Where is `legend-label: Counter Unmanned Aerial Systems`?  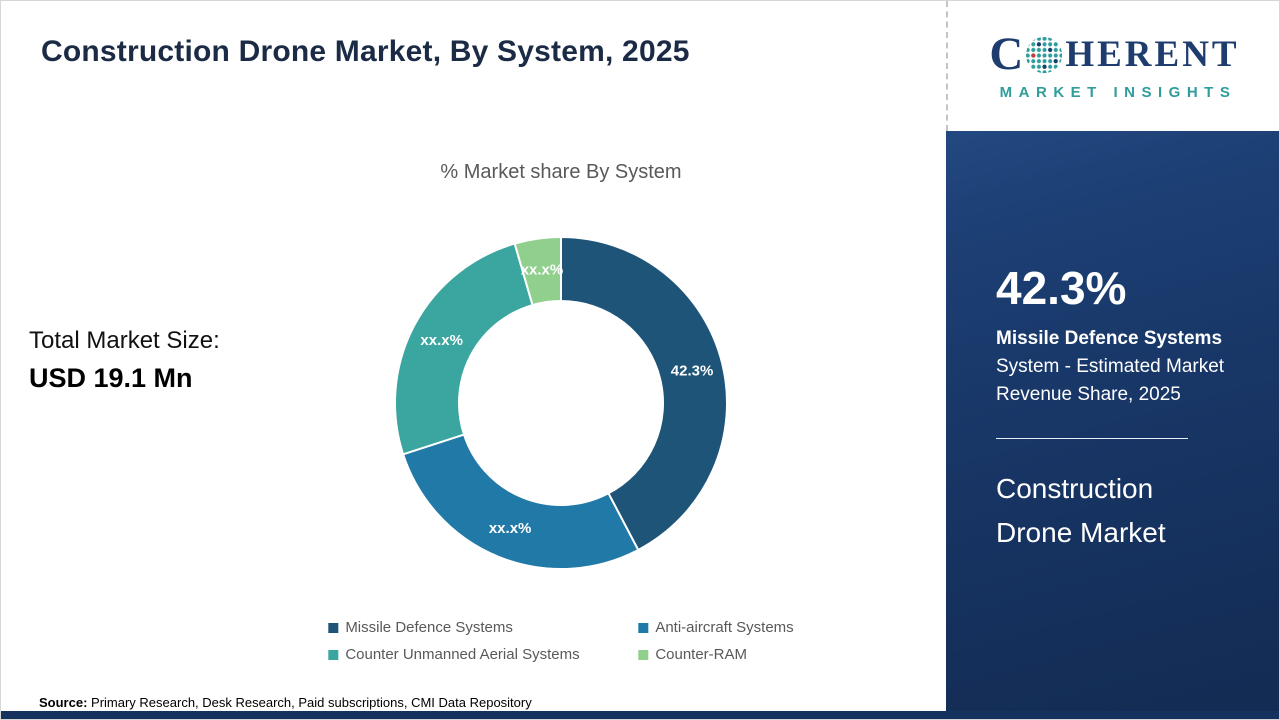
legend-label: Counter Unmanned Aerial Systems is located at coordinates (462, 654).